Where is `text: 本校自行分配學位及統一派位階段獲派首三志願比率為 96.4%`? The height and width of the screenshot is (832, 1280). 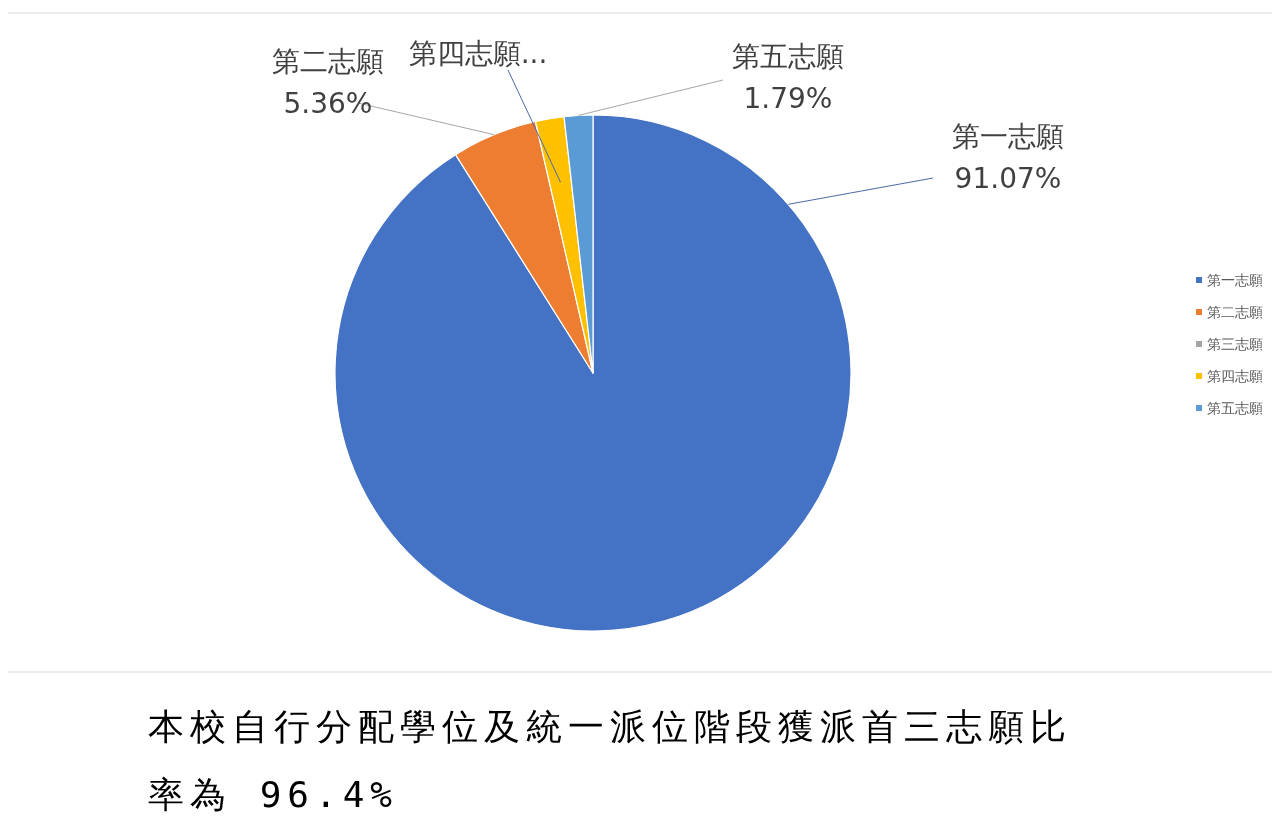
text: 本校自行分配學位及統一派位階段獲派首三志願比率為 96.4% is located at coordinates (610, 761).